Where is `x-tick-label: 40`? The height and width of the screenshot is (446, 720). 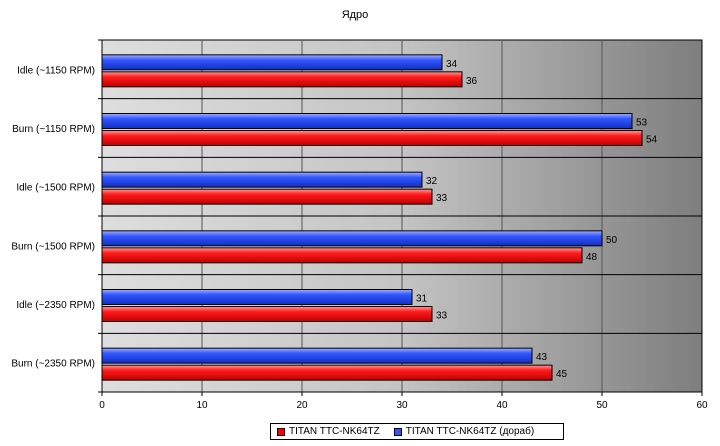 x-tick-label: 40 is located at coordinates (502, 405).